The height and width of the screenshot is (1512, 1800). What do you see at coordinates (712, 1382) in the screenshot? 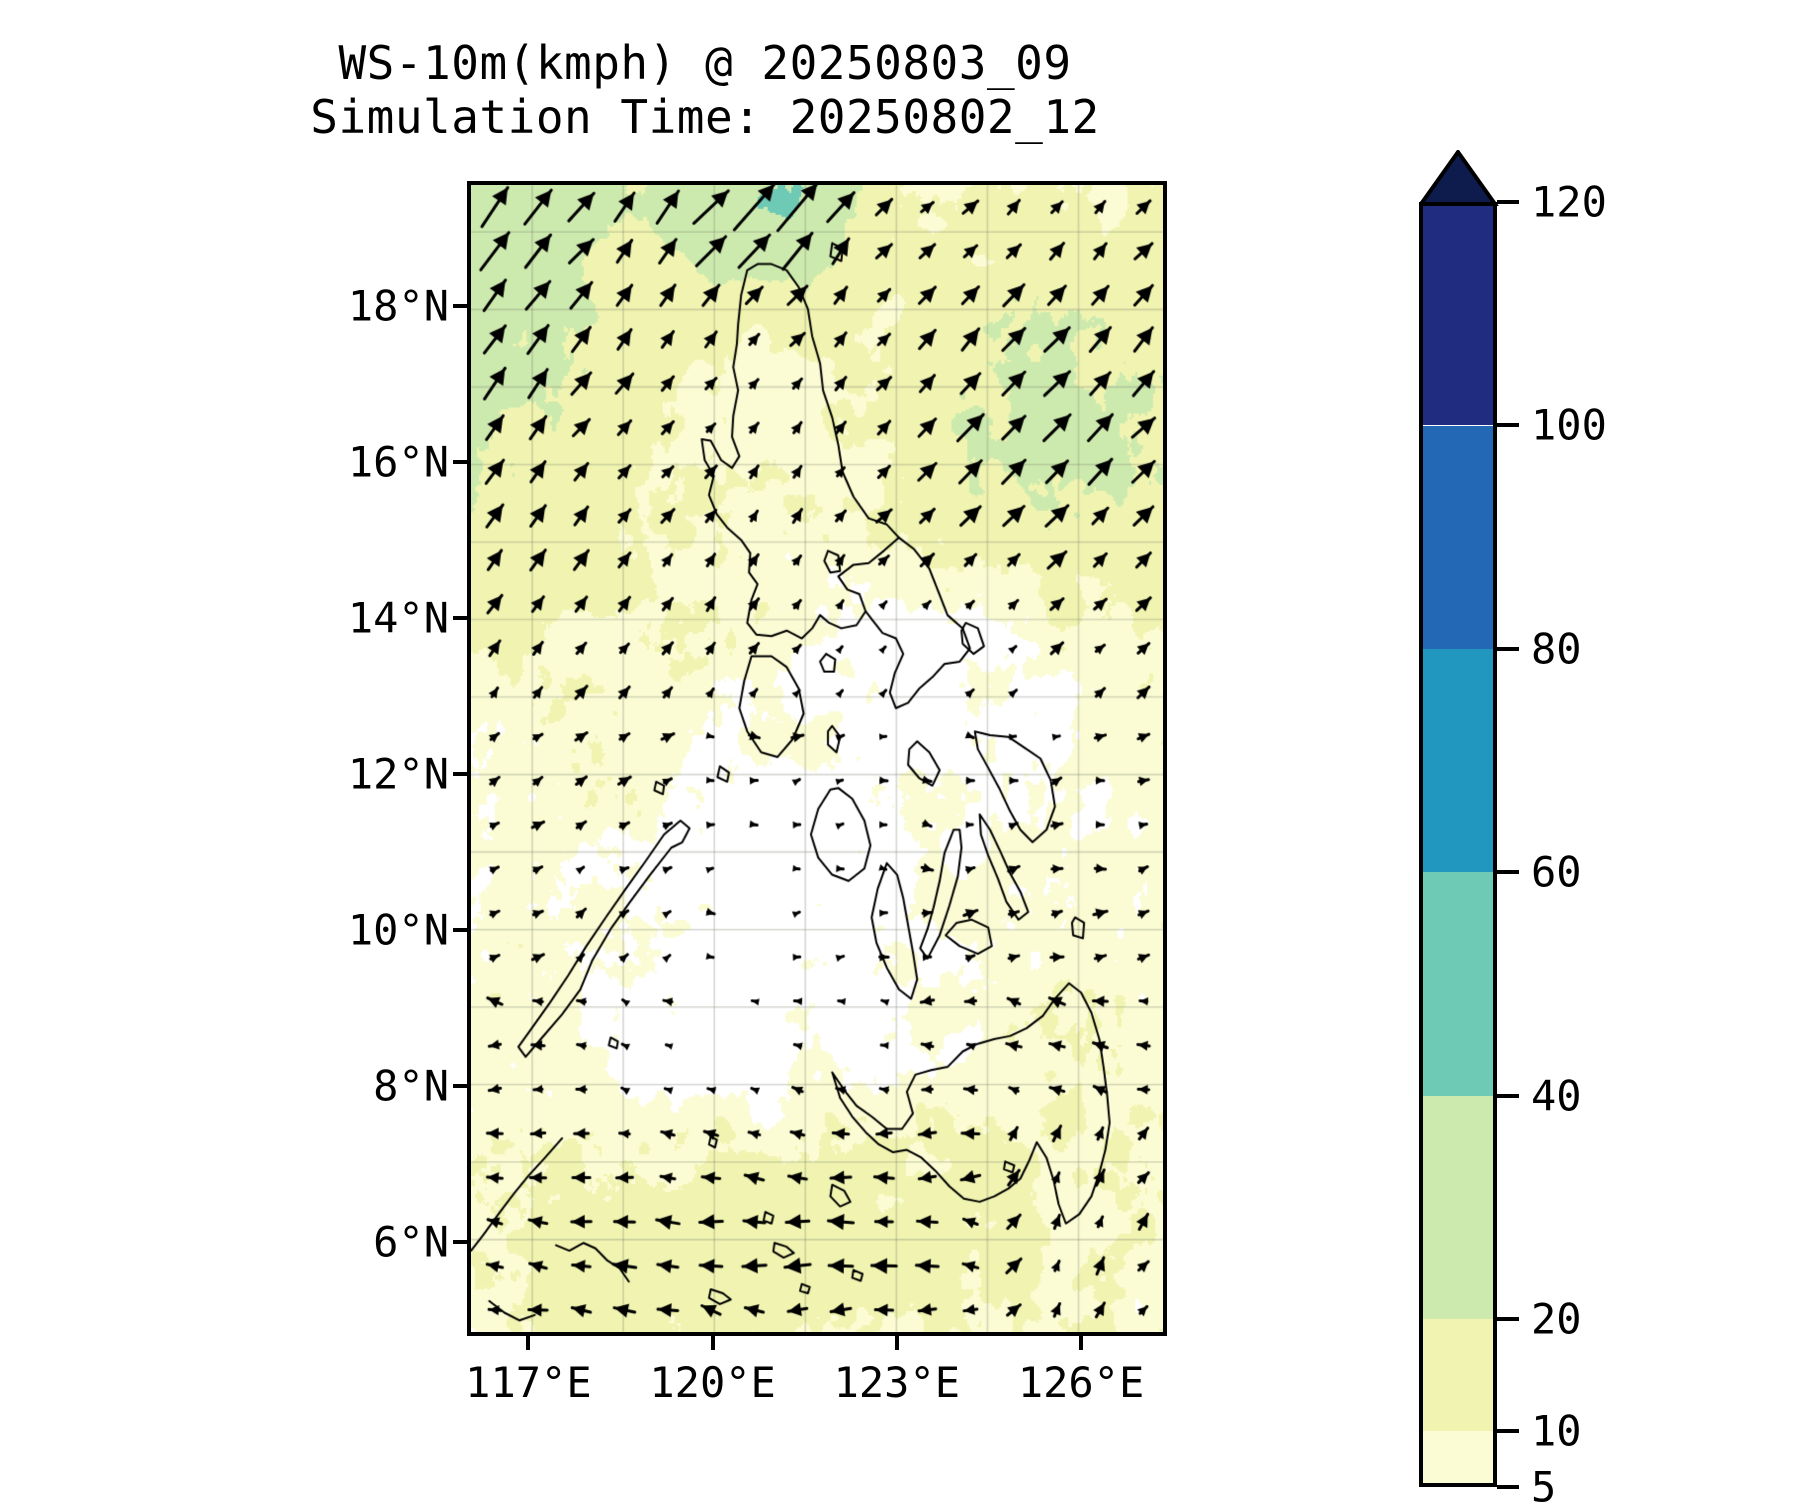
I see `xtick-label-120E: 120°E` at bounding box center [712, 1382].